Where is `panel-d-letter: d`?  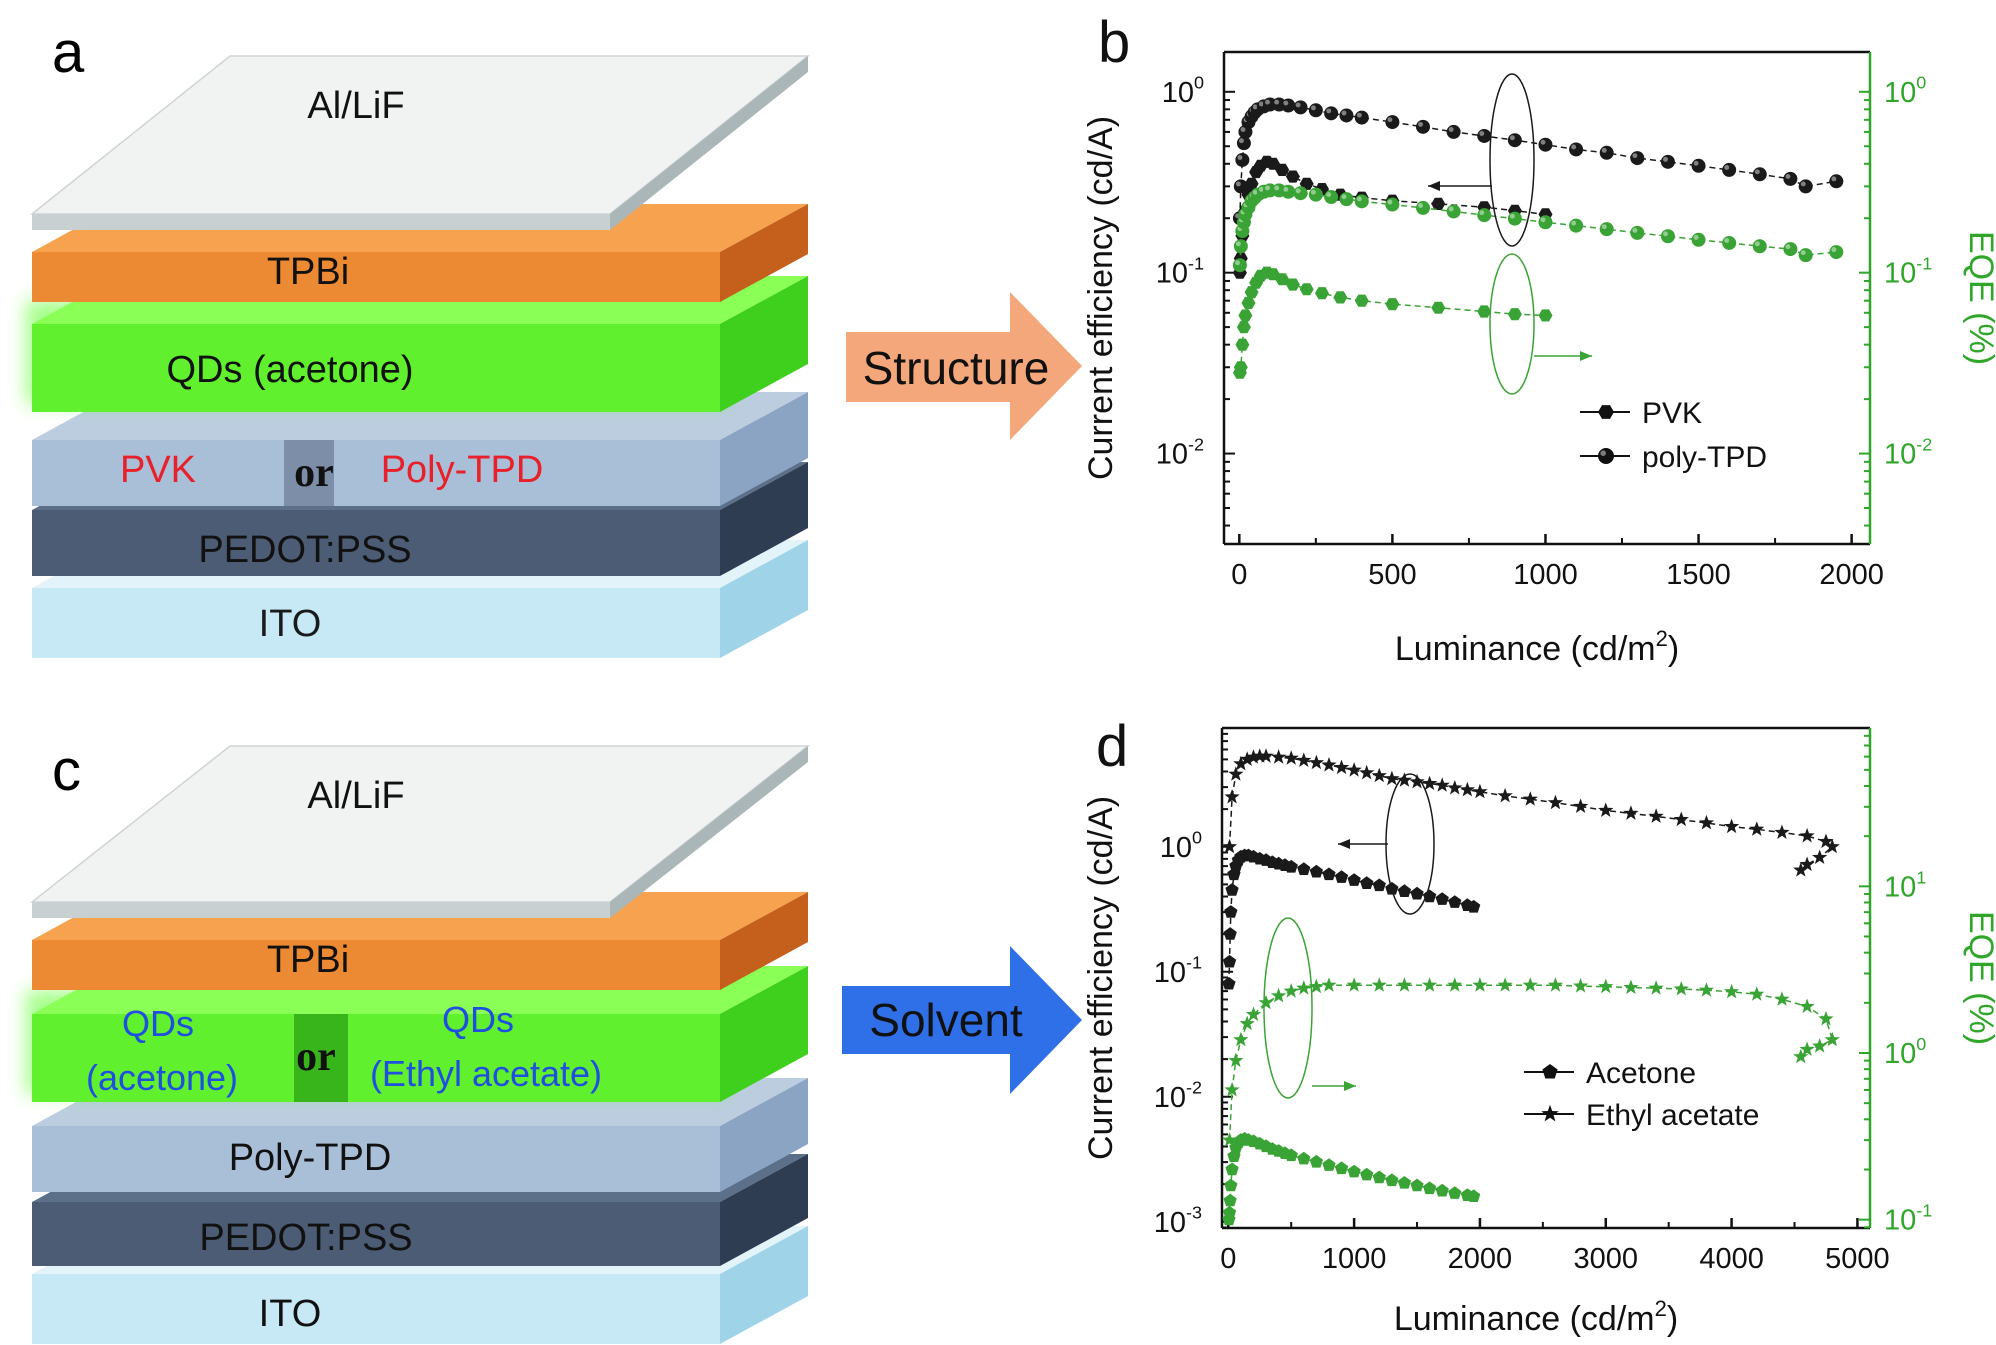
panel-d-letter: d is located at coordinates (1112, 746).